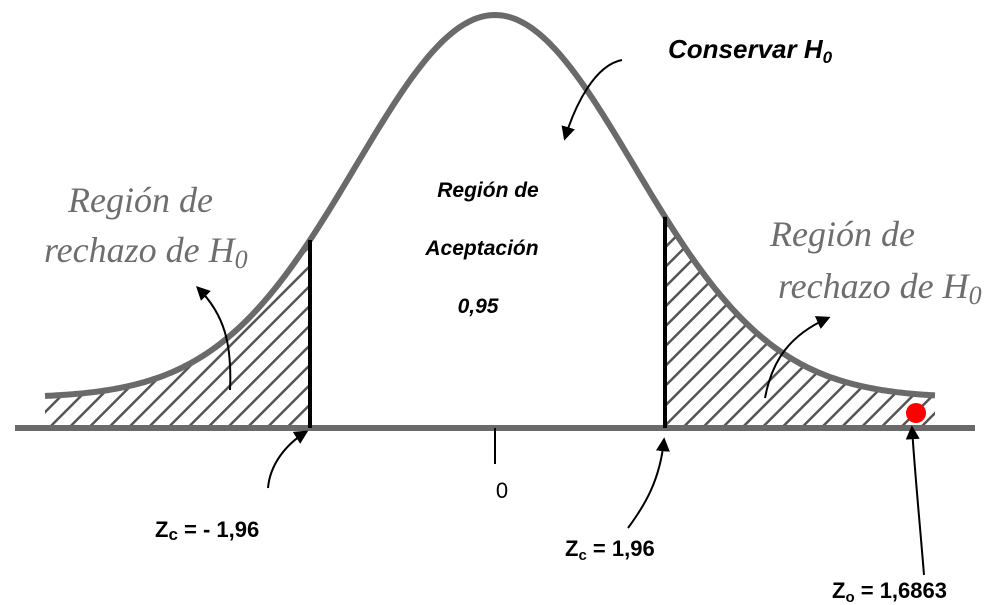 This screenshot has height=605, width=994. Describe the element at coordinates (842, 234) in the screenshot. I see `right-region-line1: Región de` at that location.